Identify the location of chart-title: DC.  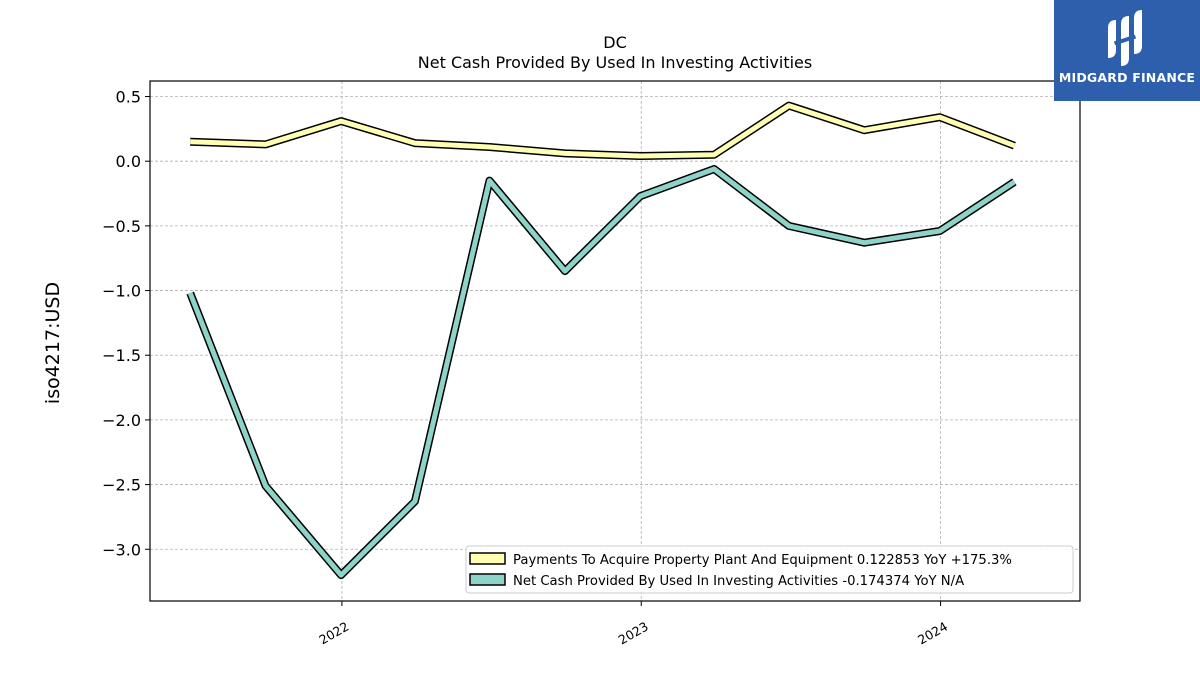
(615, 42).